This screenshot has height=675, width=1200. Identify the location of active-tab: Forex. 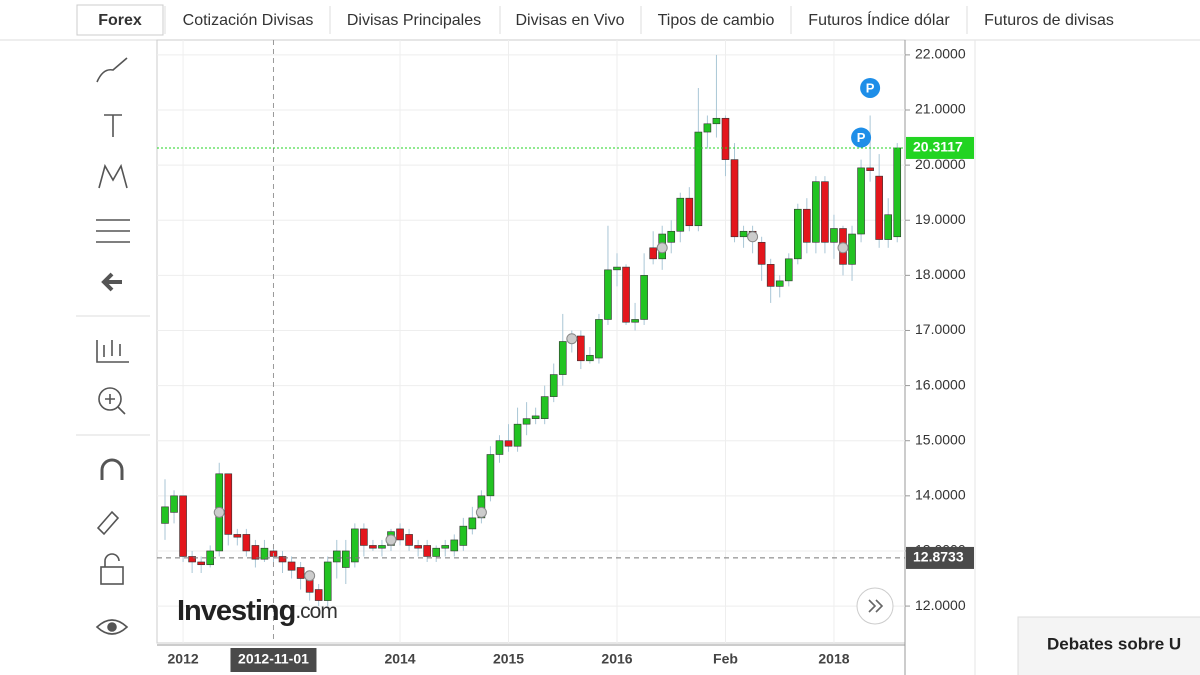
(120, 20).